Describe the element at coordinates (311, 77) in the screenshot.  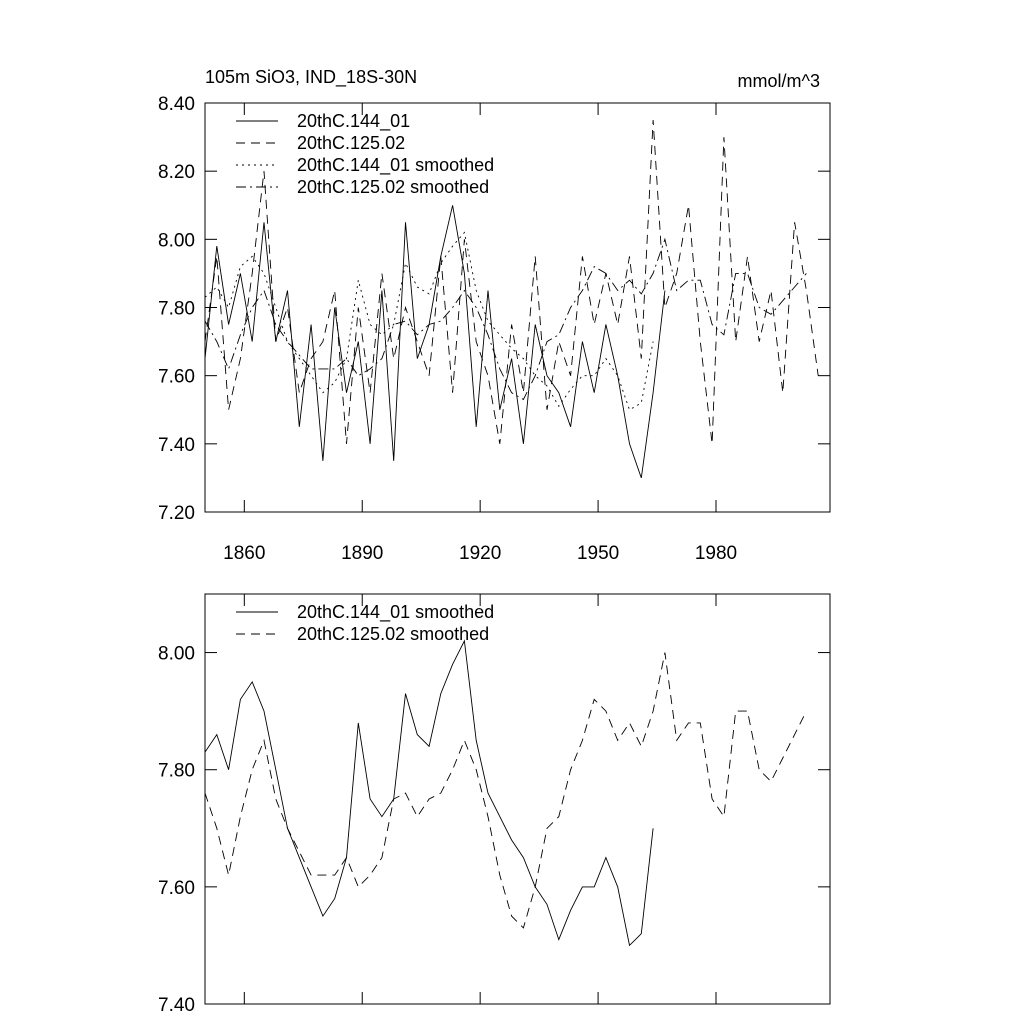
I see `chart-title: 105m SiO3, IND_18S-30N` at that location.